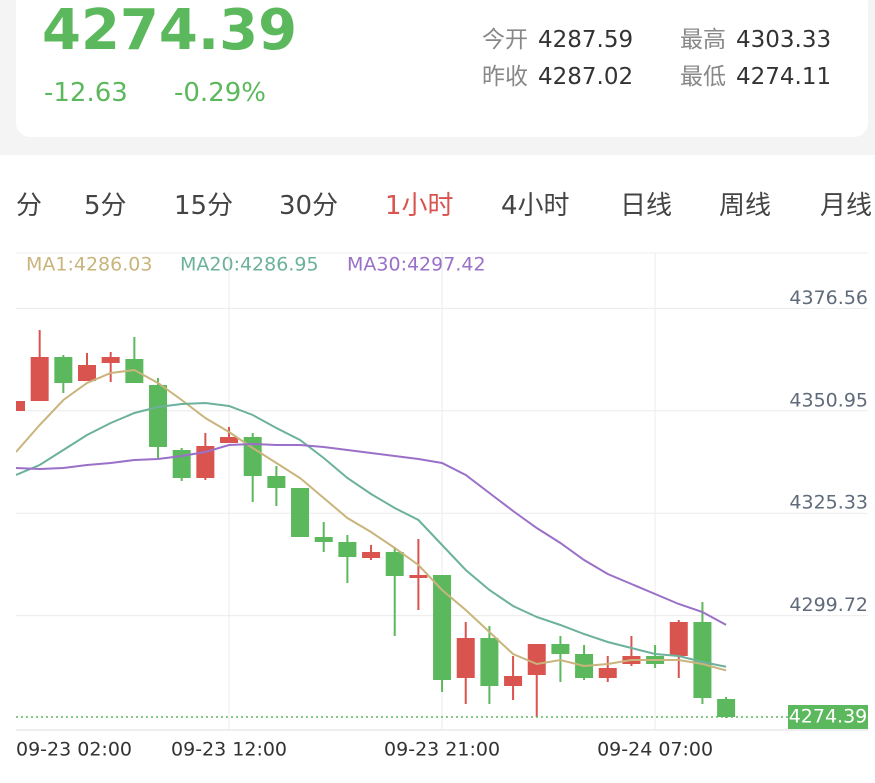 The width and height of the screenshot is (875, 783). Describe the element at coordinates (74, 750) in the screenshot. I see `x-tick-label: 09-23 02:00` at that location.